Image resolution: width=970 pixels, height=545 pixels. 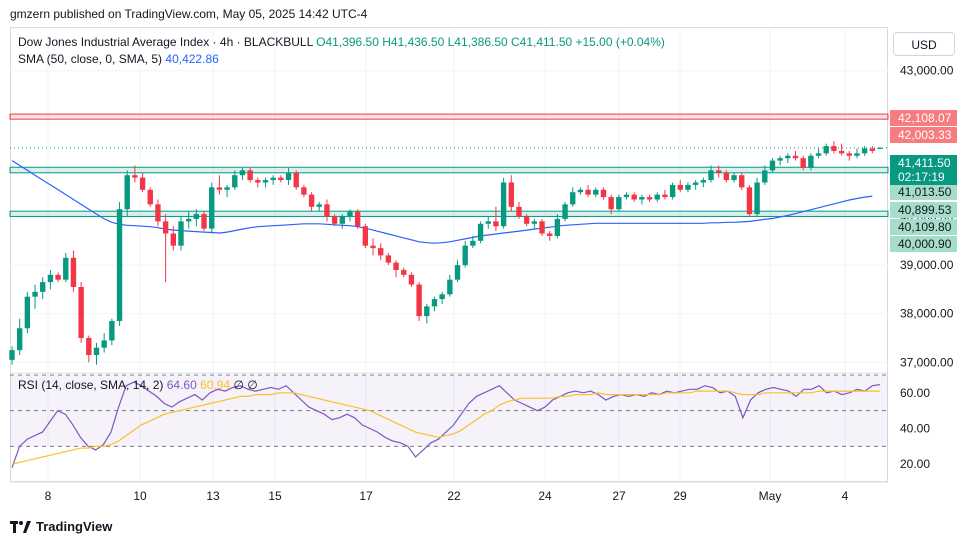 What do you see at coordinates (924, 44) in the screenshot?
I see `currency-button: USD` at bounding box center [924, 44].